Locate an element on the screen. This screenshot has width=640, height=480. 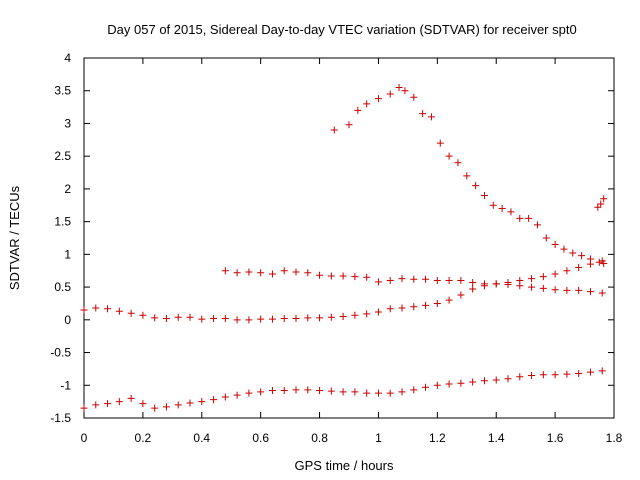
y-tick-label: 2.5 is located at coordinates (62, 156).